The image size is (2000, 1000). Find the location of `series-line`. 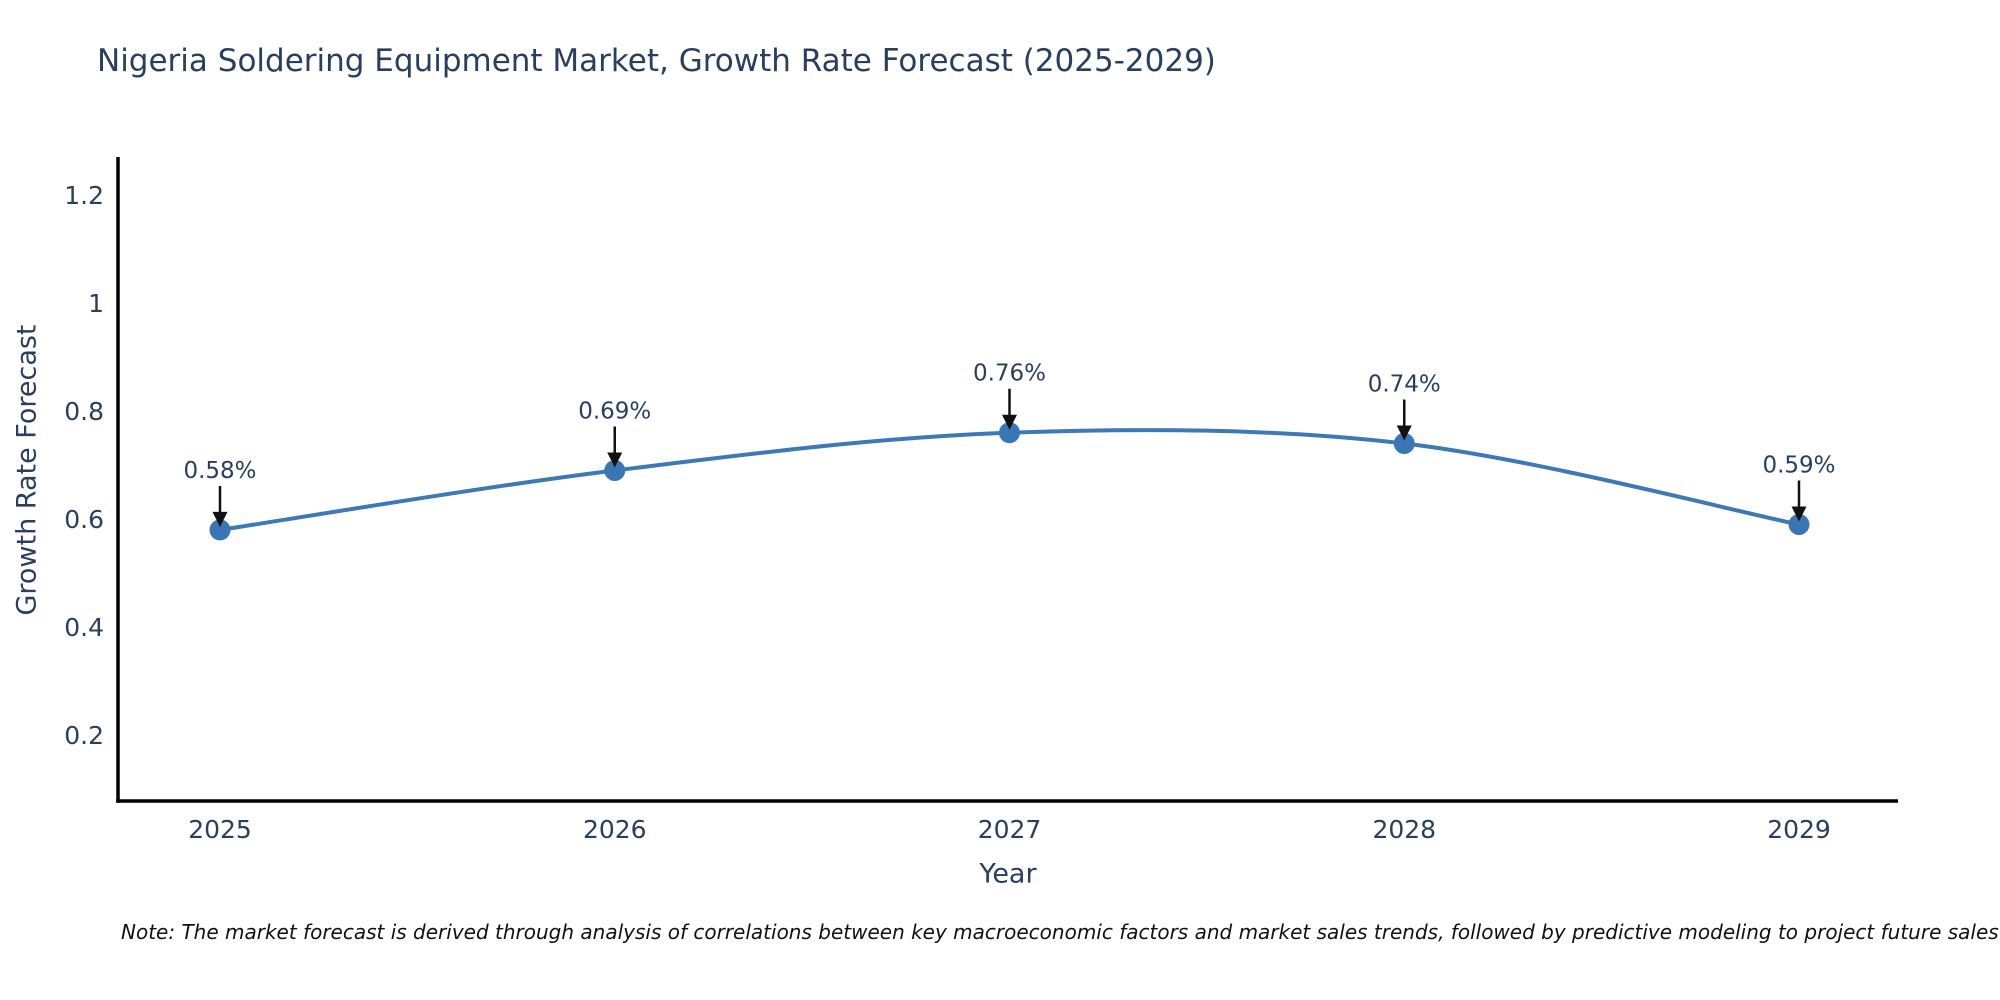

series-line is located at coordinates (1009, 480).